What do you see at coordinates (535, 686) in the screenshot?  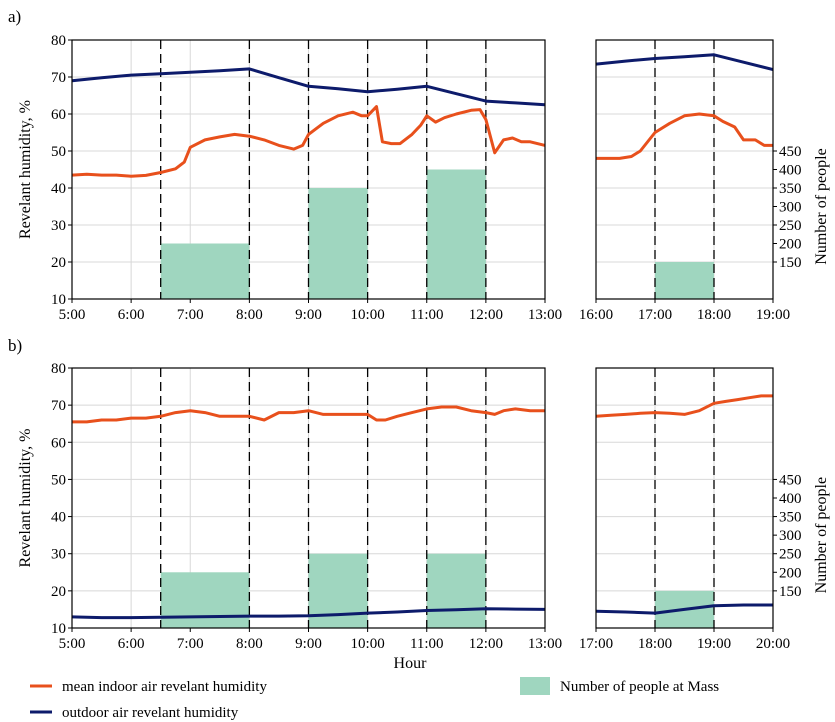 I see `legend-swatch-people` at bounding box center [535, 686].